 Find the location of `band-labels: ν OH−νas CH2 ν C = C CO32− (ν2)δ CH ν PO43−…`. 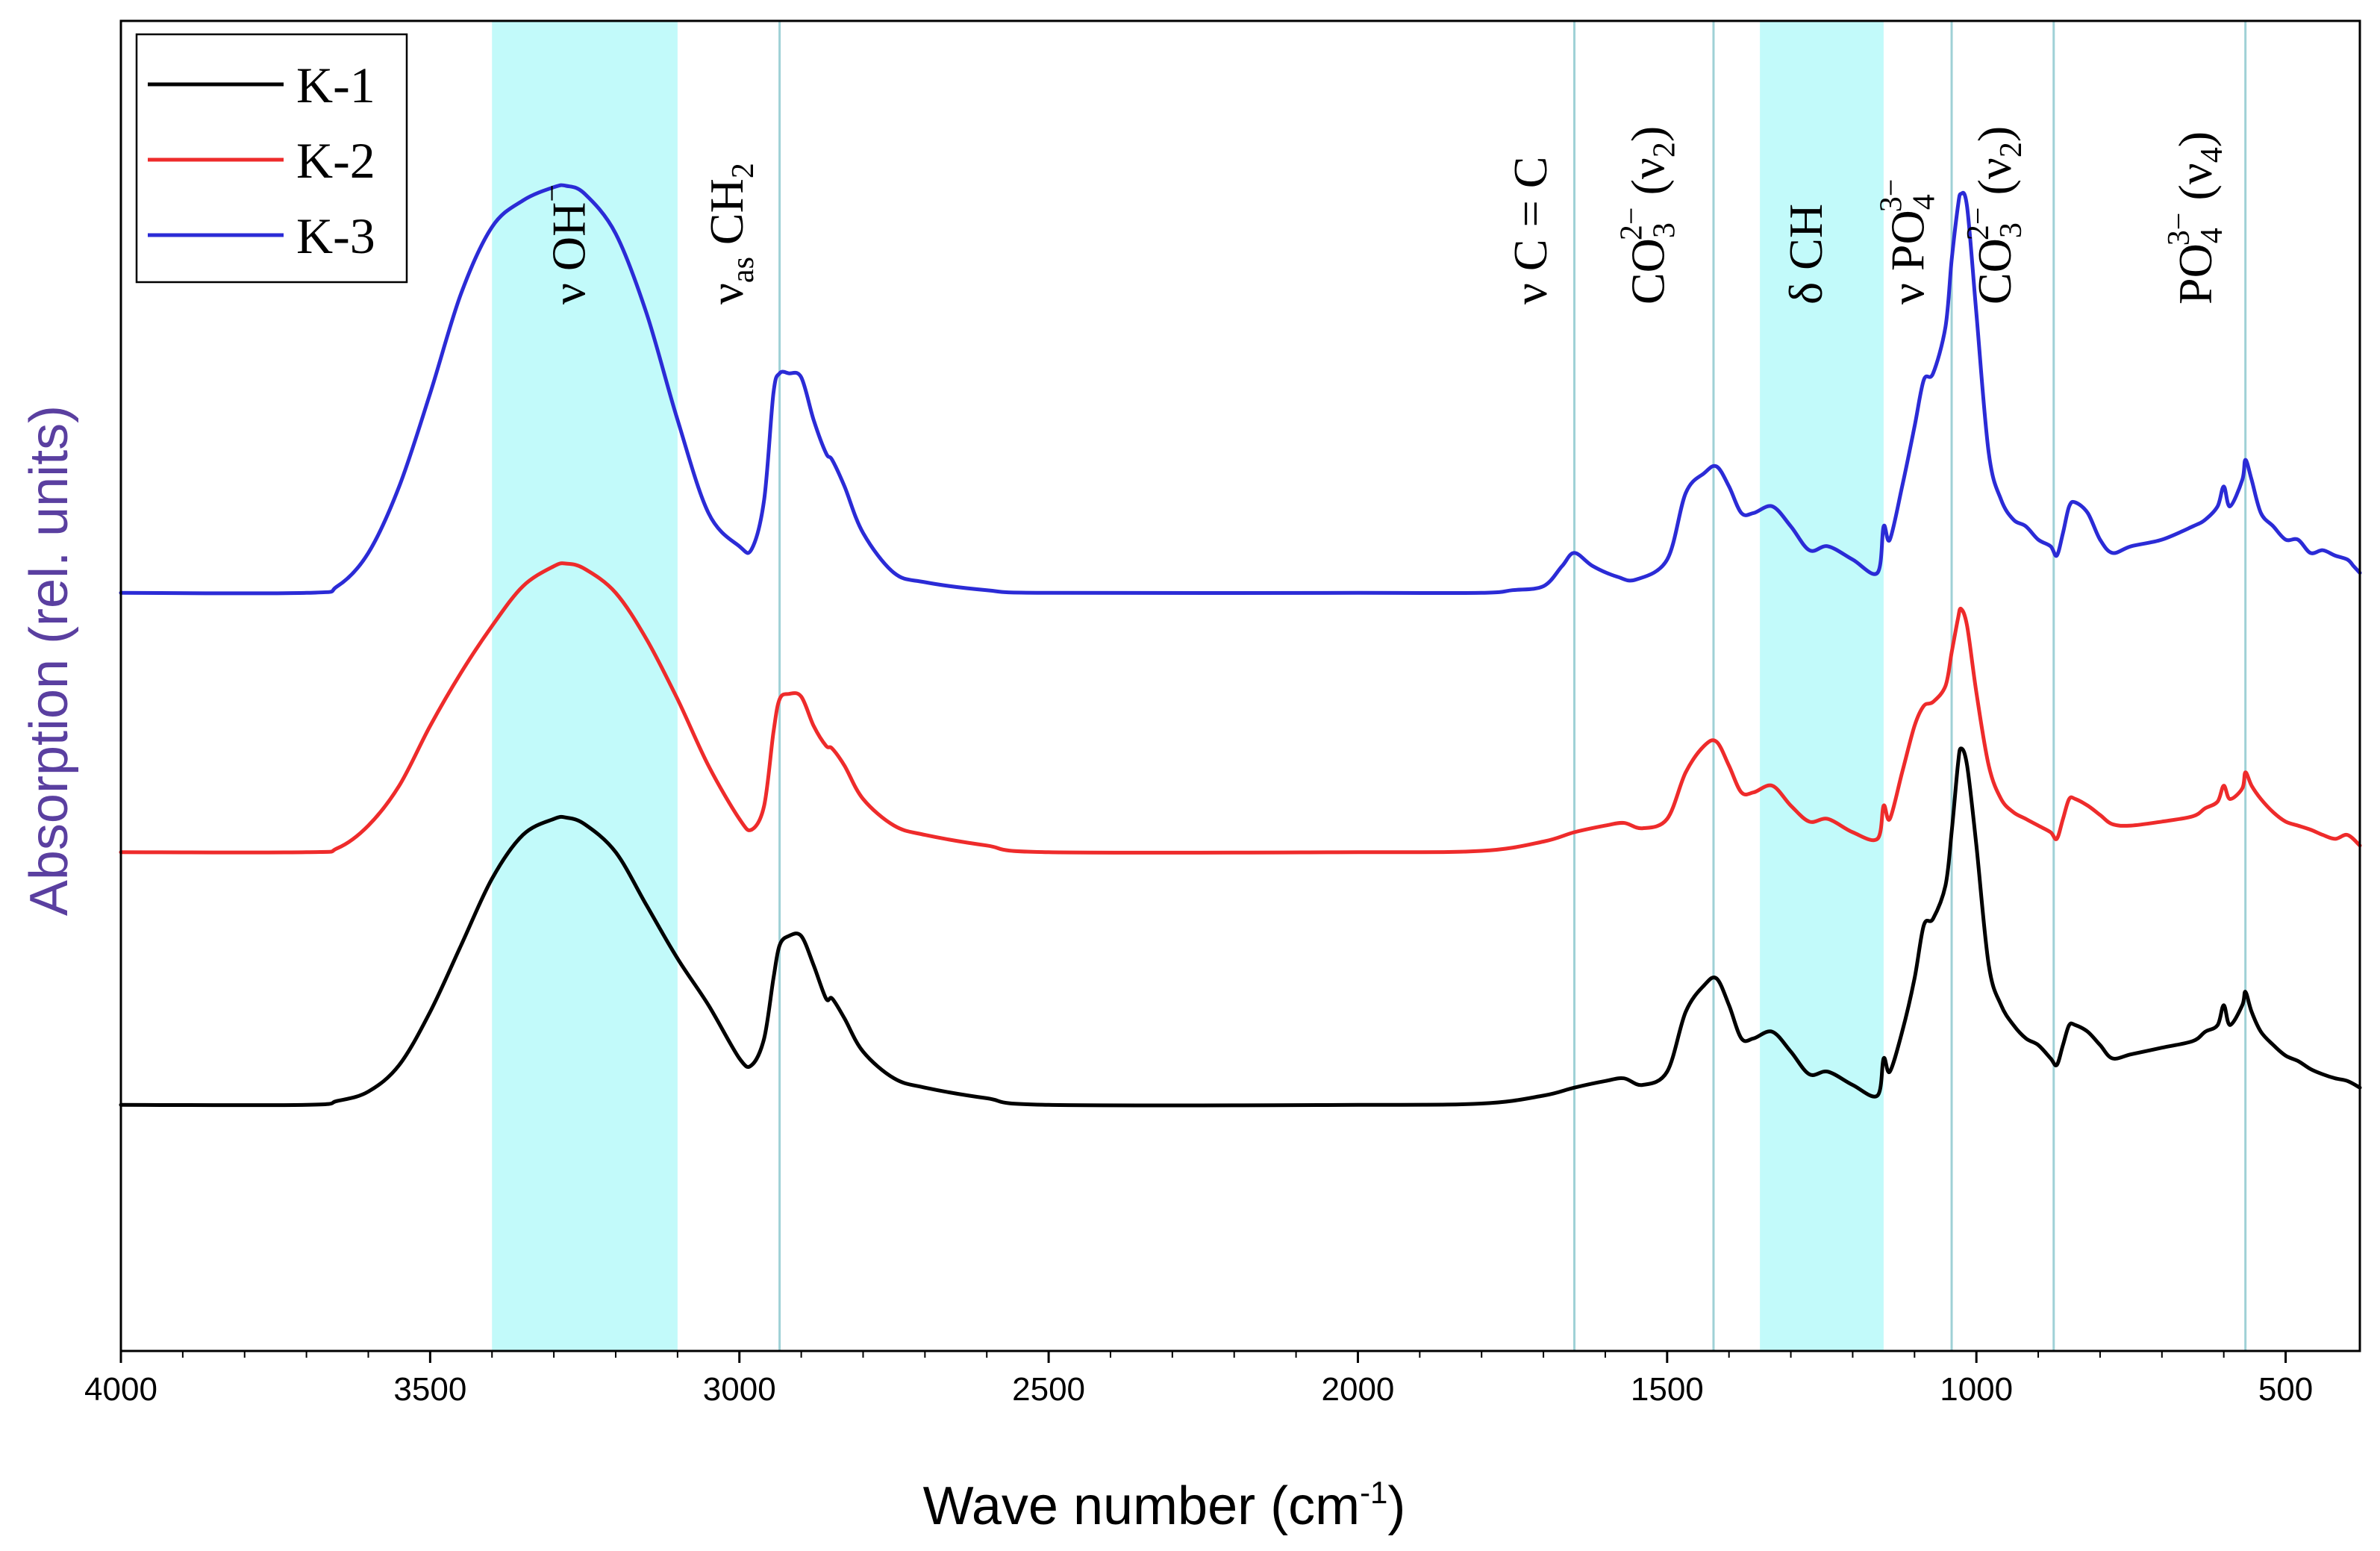

band-labels: ν OH−νas CH2 ν C = C CO32− (ν2)δ CH ν PO43−… is located at coordinates (1383, 216).